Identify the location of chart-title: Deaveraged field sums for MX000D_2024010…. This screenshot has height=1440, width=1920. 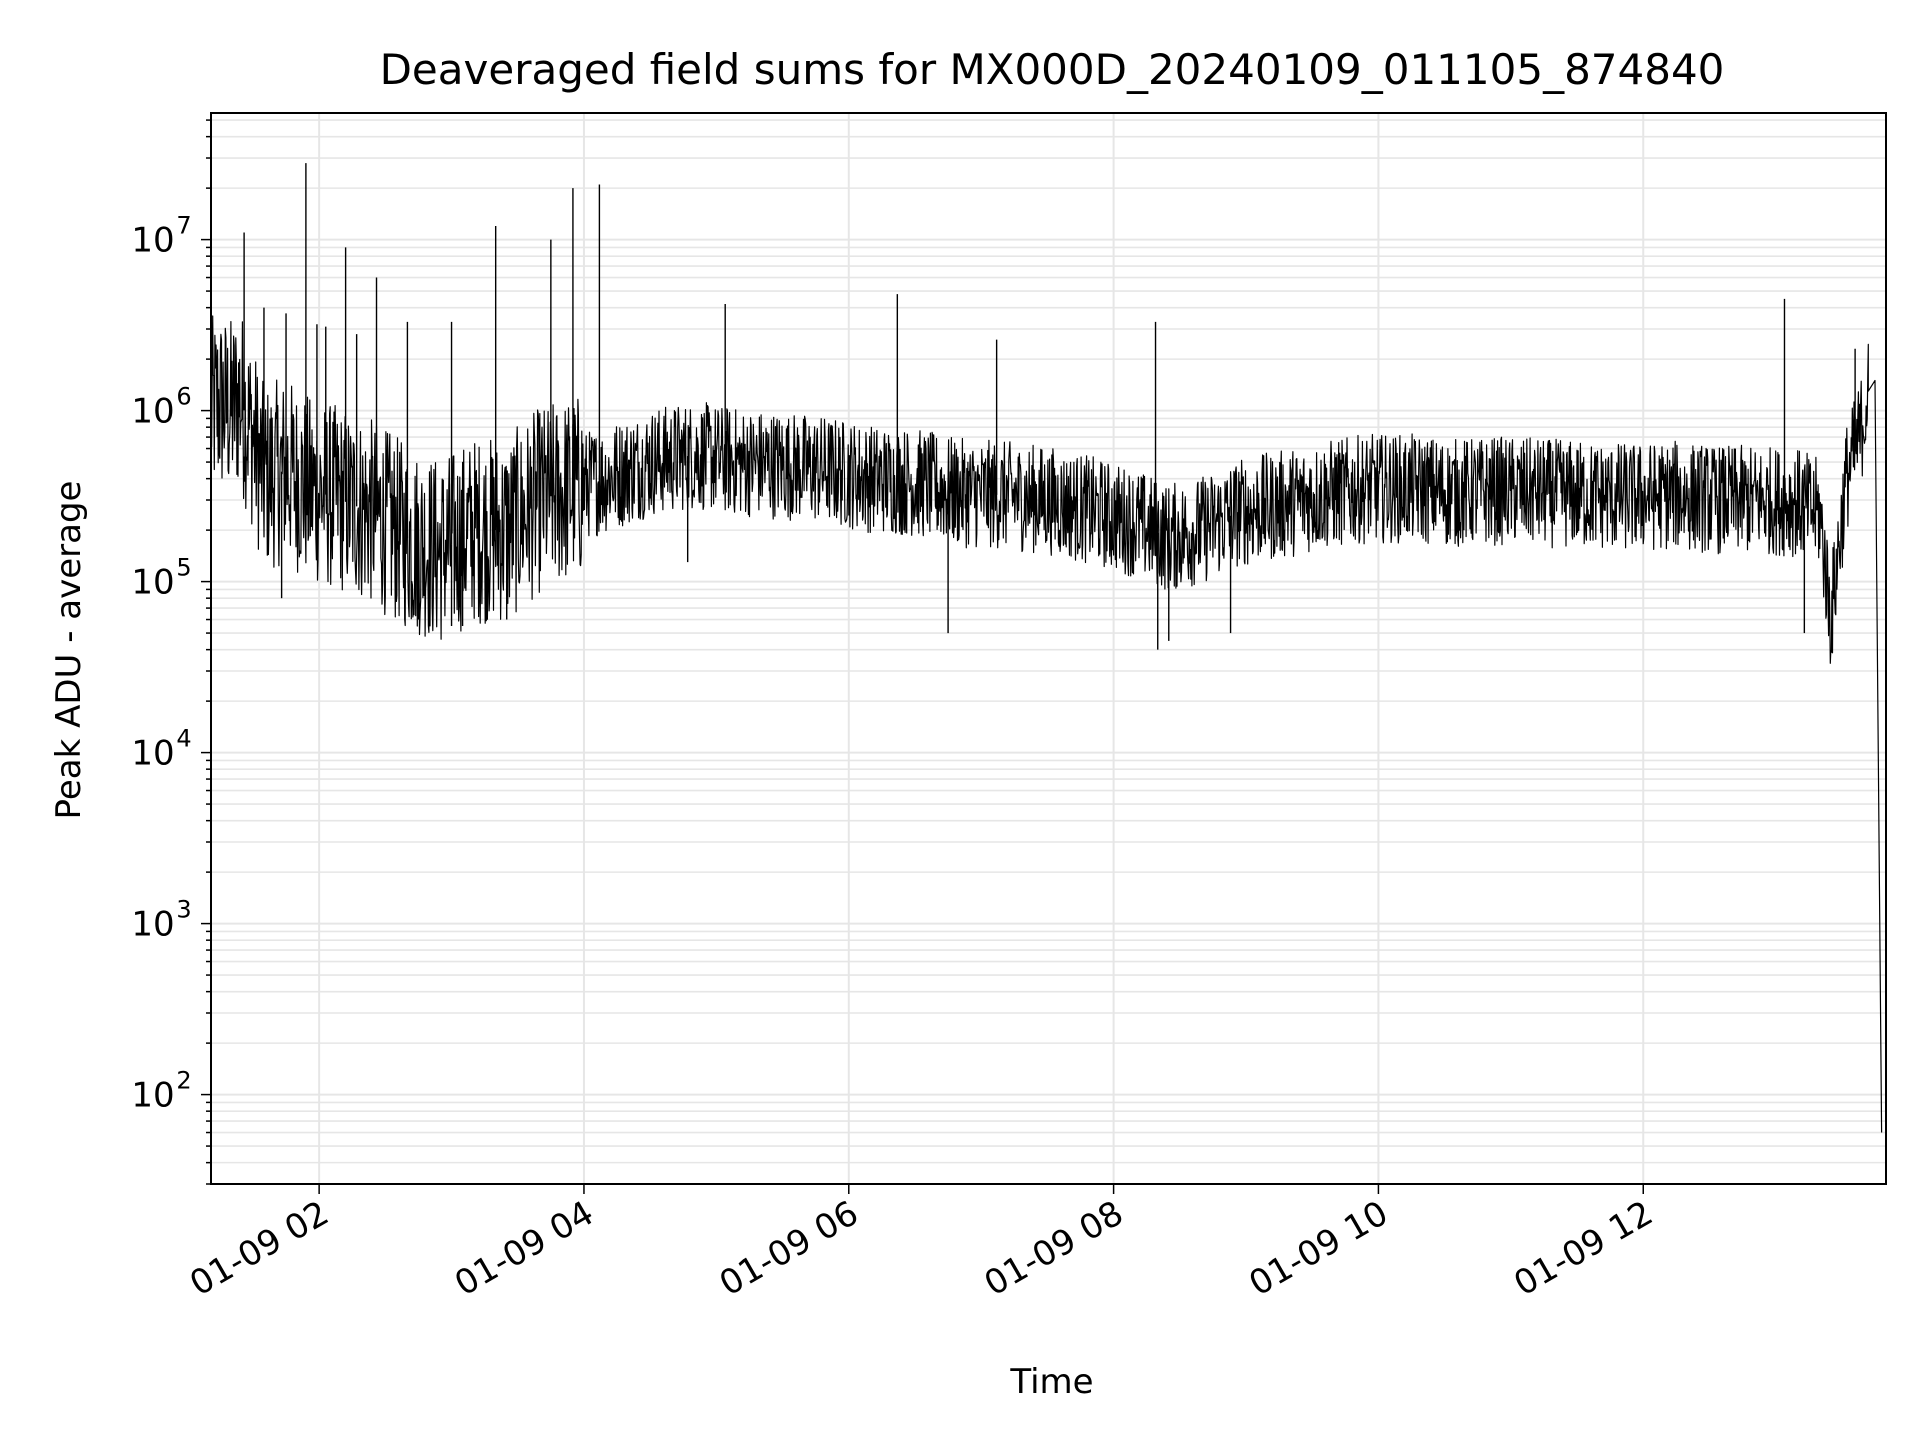
(1052, 69).